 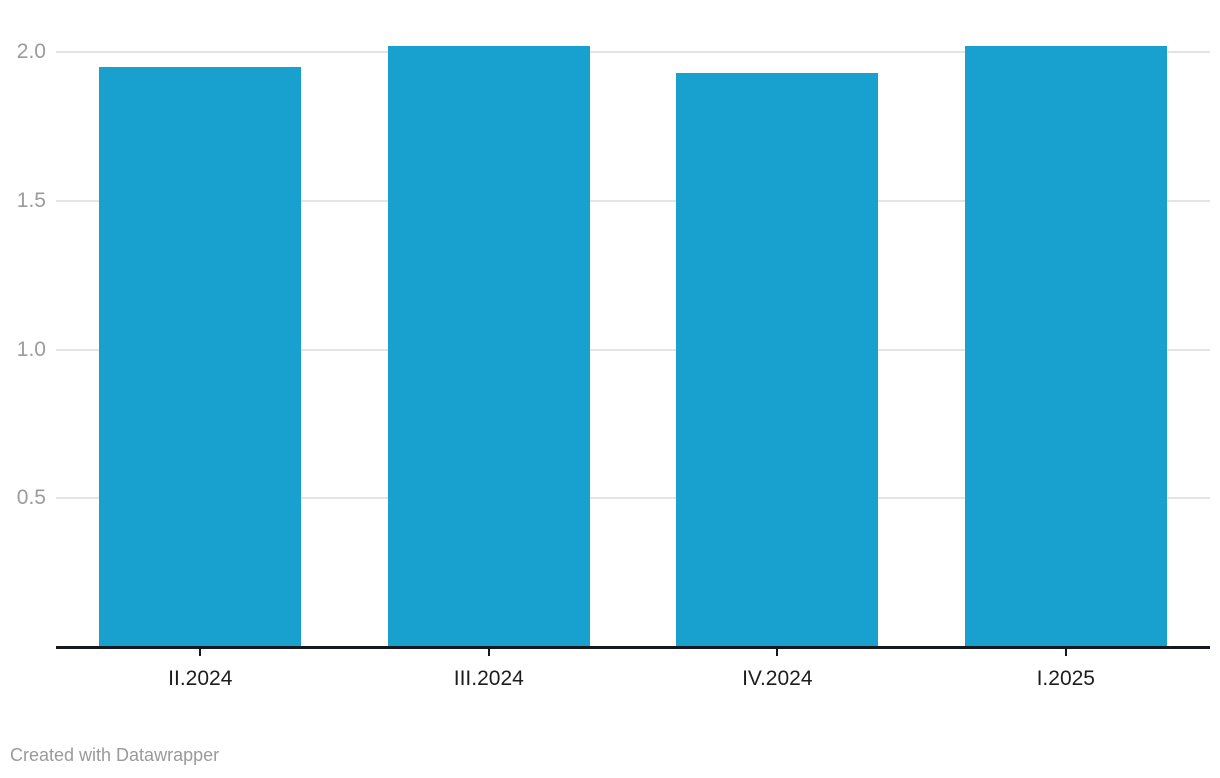 I want to click on gridline-0.5, so click(x=633, y=498).